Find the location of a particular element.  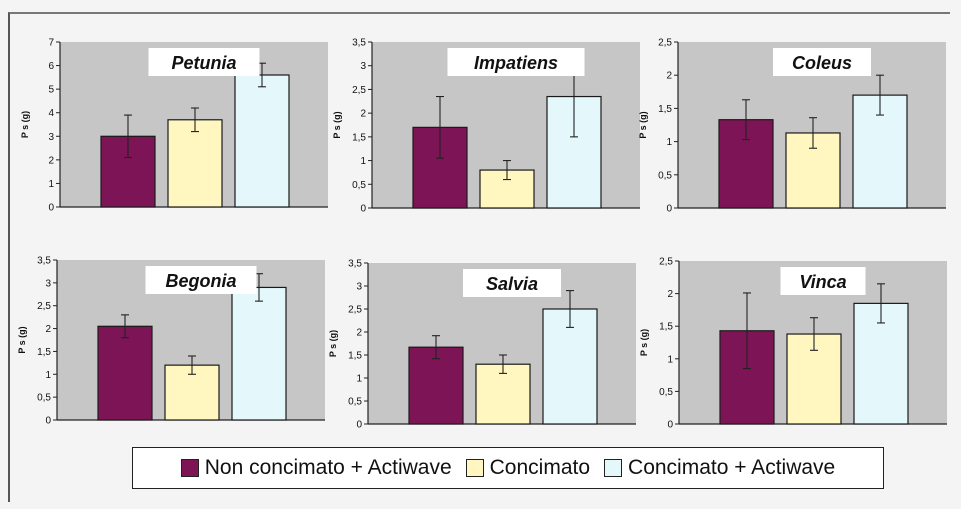

chart-0: 0 1 2 3 4 5 6 7 P s (g) Petunia is located at coordinates (174, 126).